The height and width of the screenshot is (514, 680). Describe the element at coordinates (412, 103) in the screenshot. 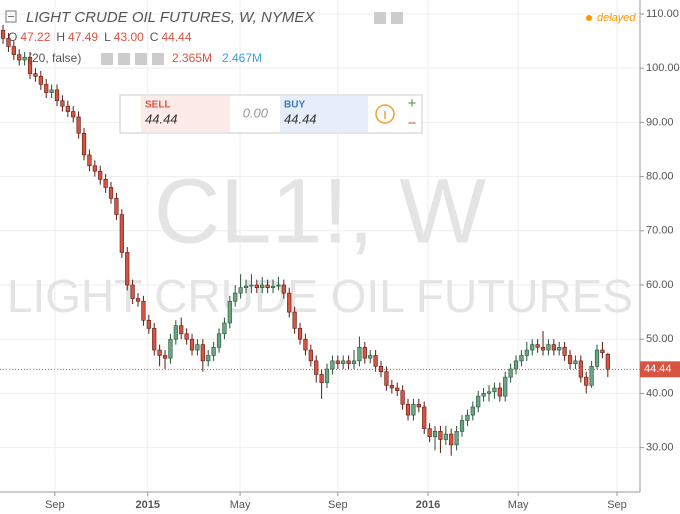

I see `zoom-in-button: +` at that location.